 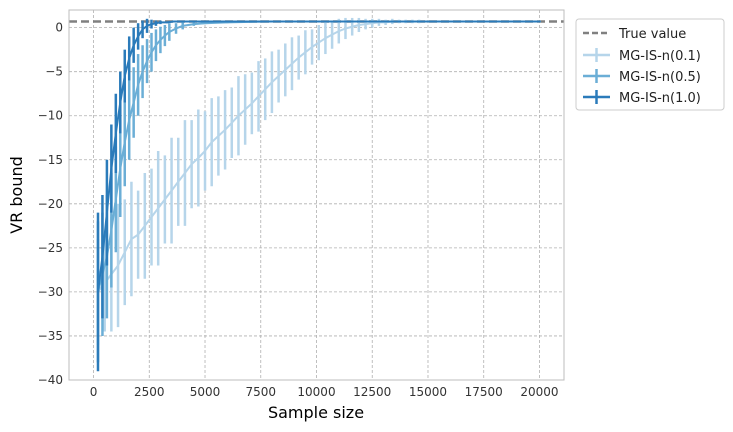 What do you see at coordinates (652, 34) in the screenshot?
I see `legend-true-value-label: True value` at bounding box center [652, 34].